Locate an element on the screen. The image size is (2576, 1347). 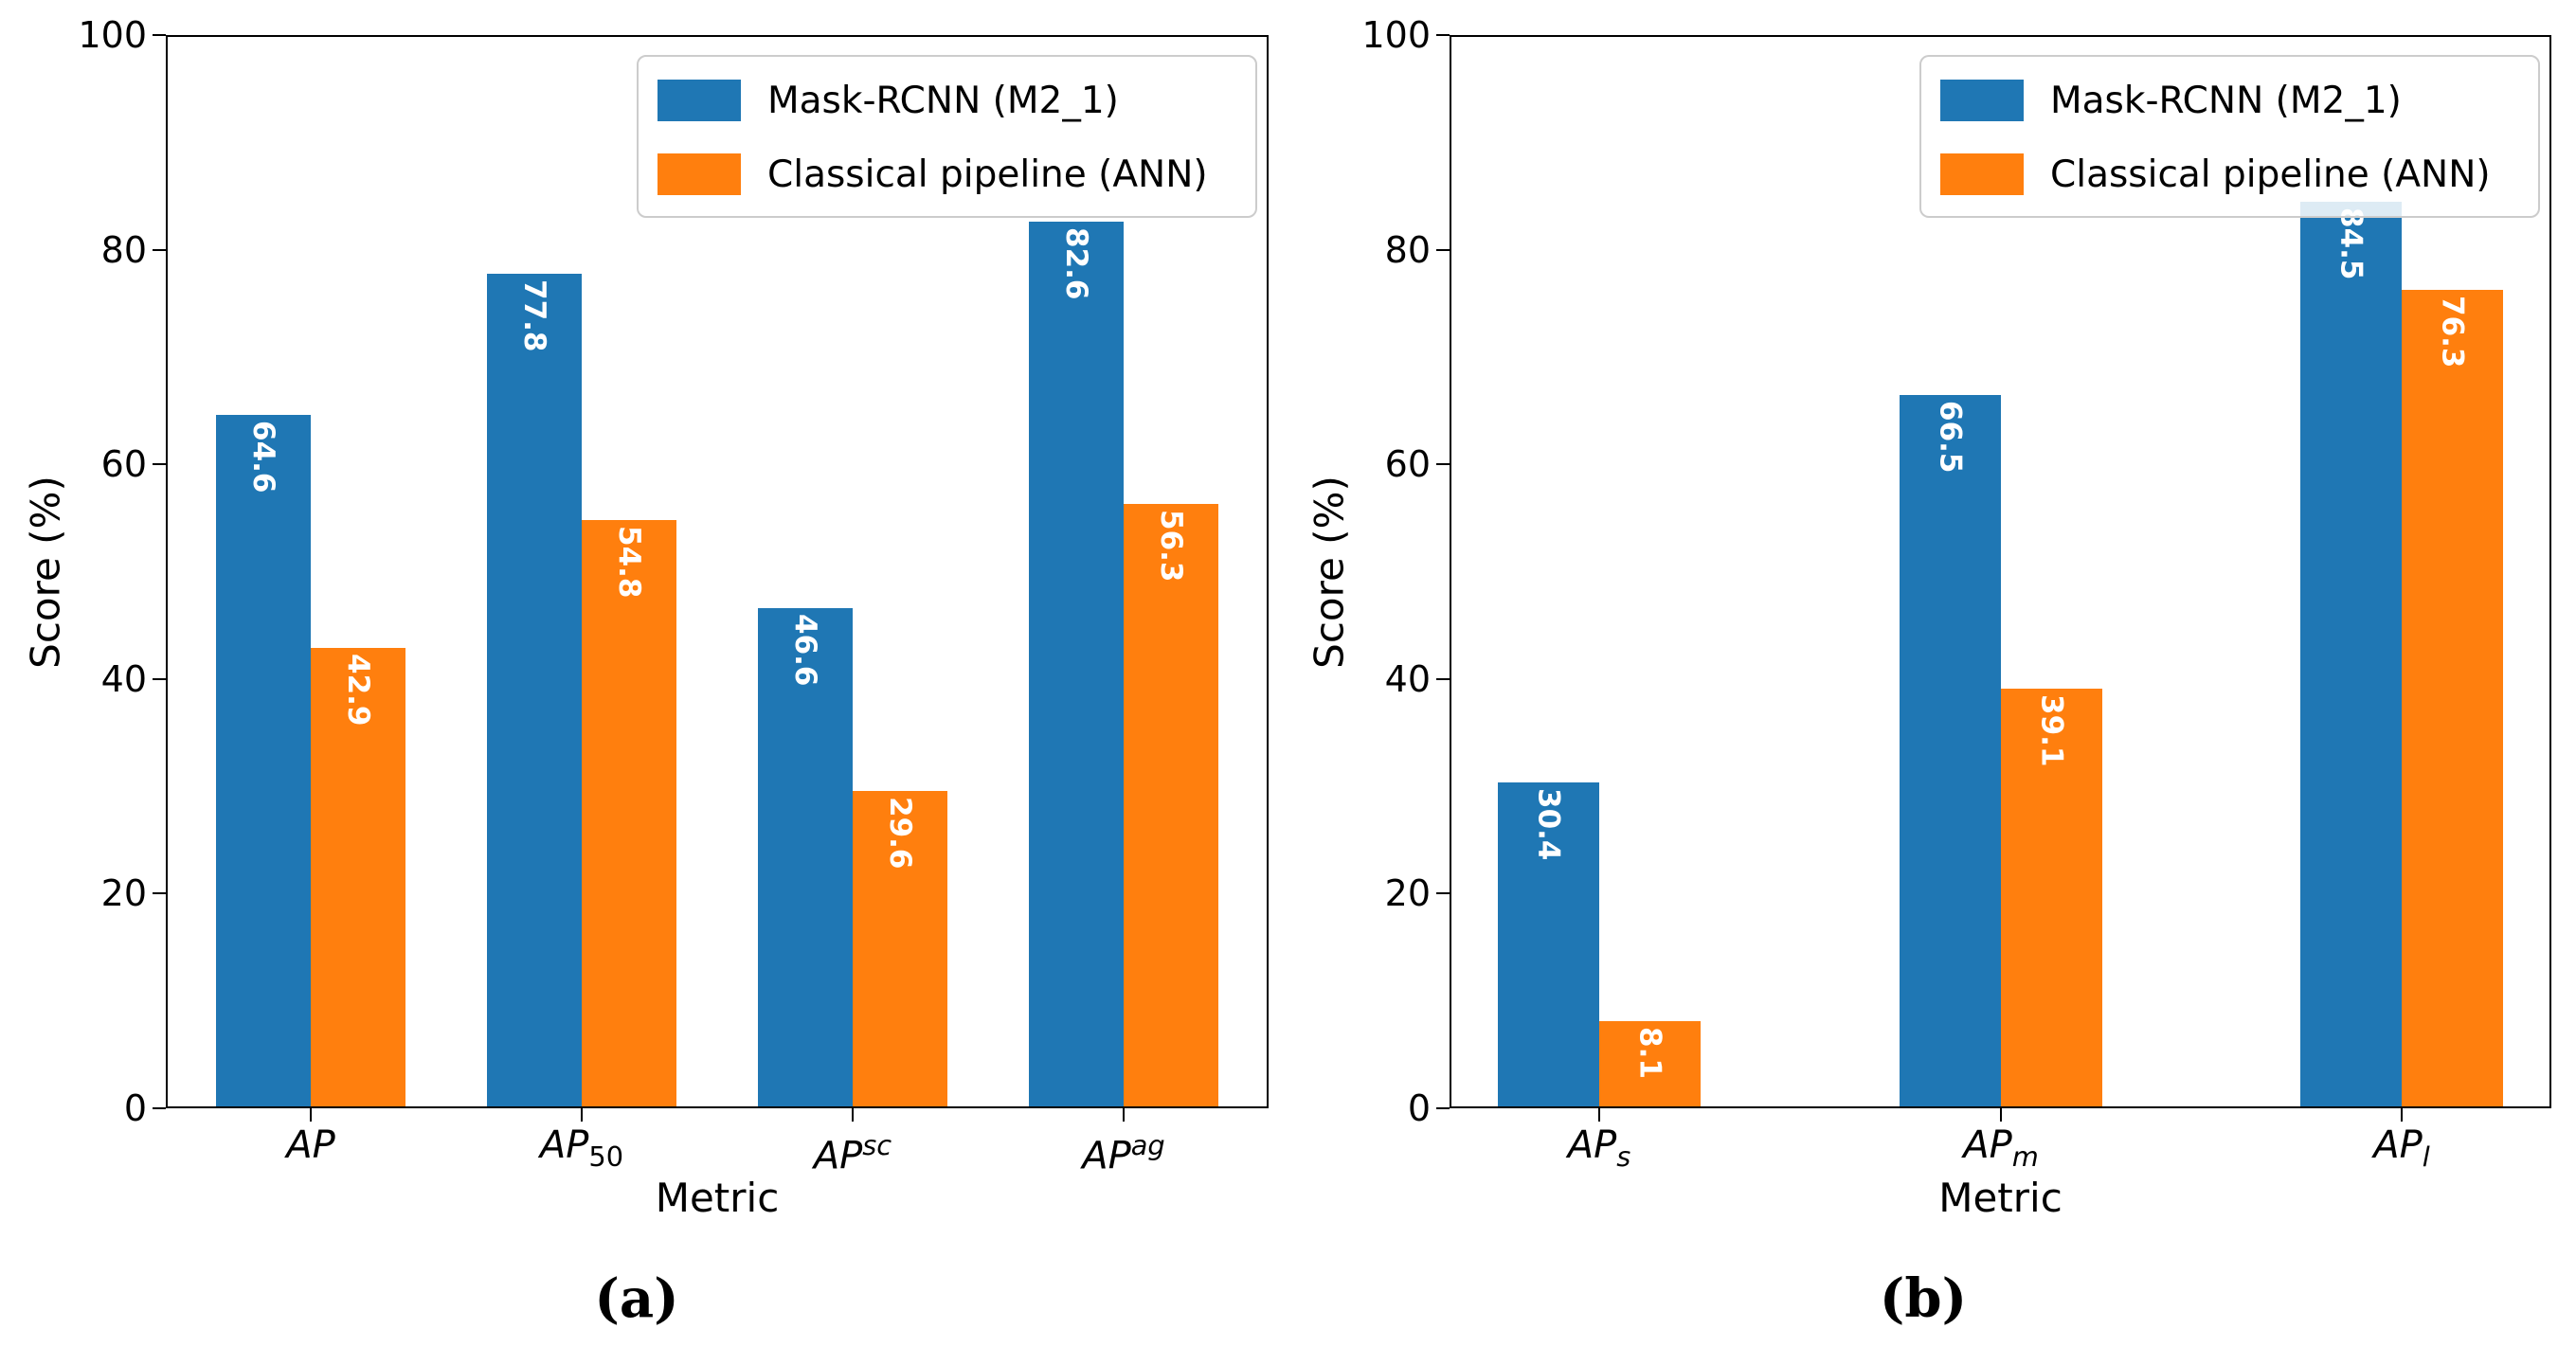
x-tick-label: AP is located at coordinates (310, 1145).